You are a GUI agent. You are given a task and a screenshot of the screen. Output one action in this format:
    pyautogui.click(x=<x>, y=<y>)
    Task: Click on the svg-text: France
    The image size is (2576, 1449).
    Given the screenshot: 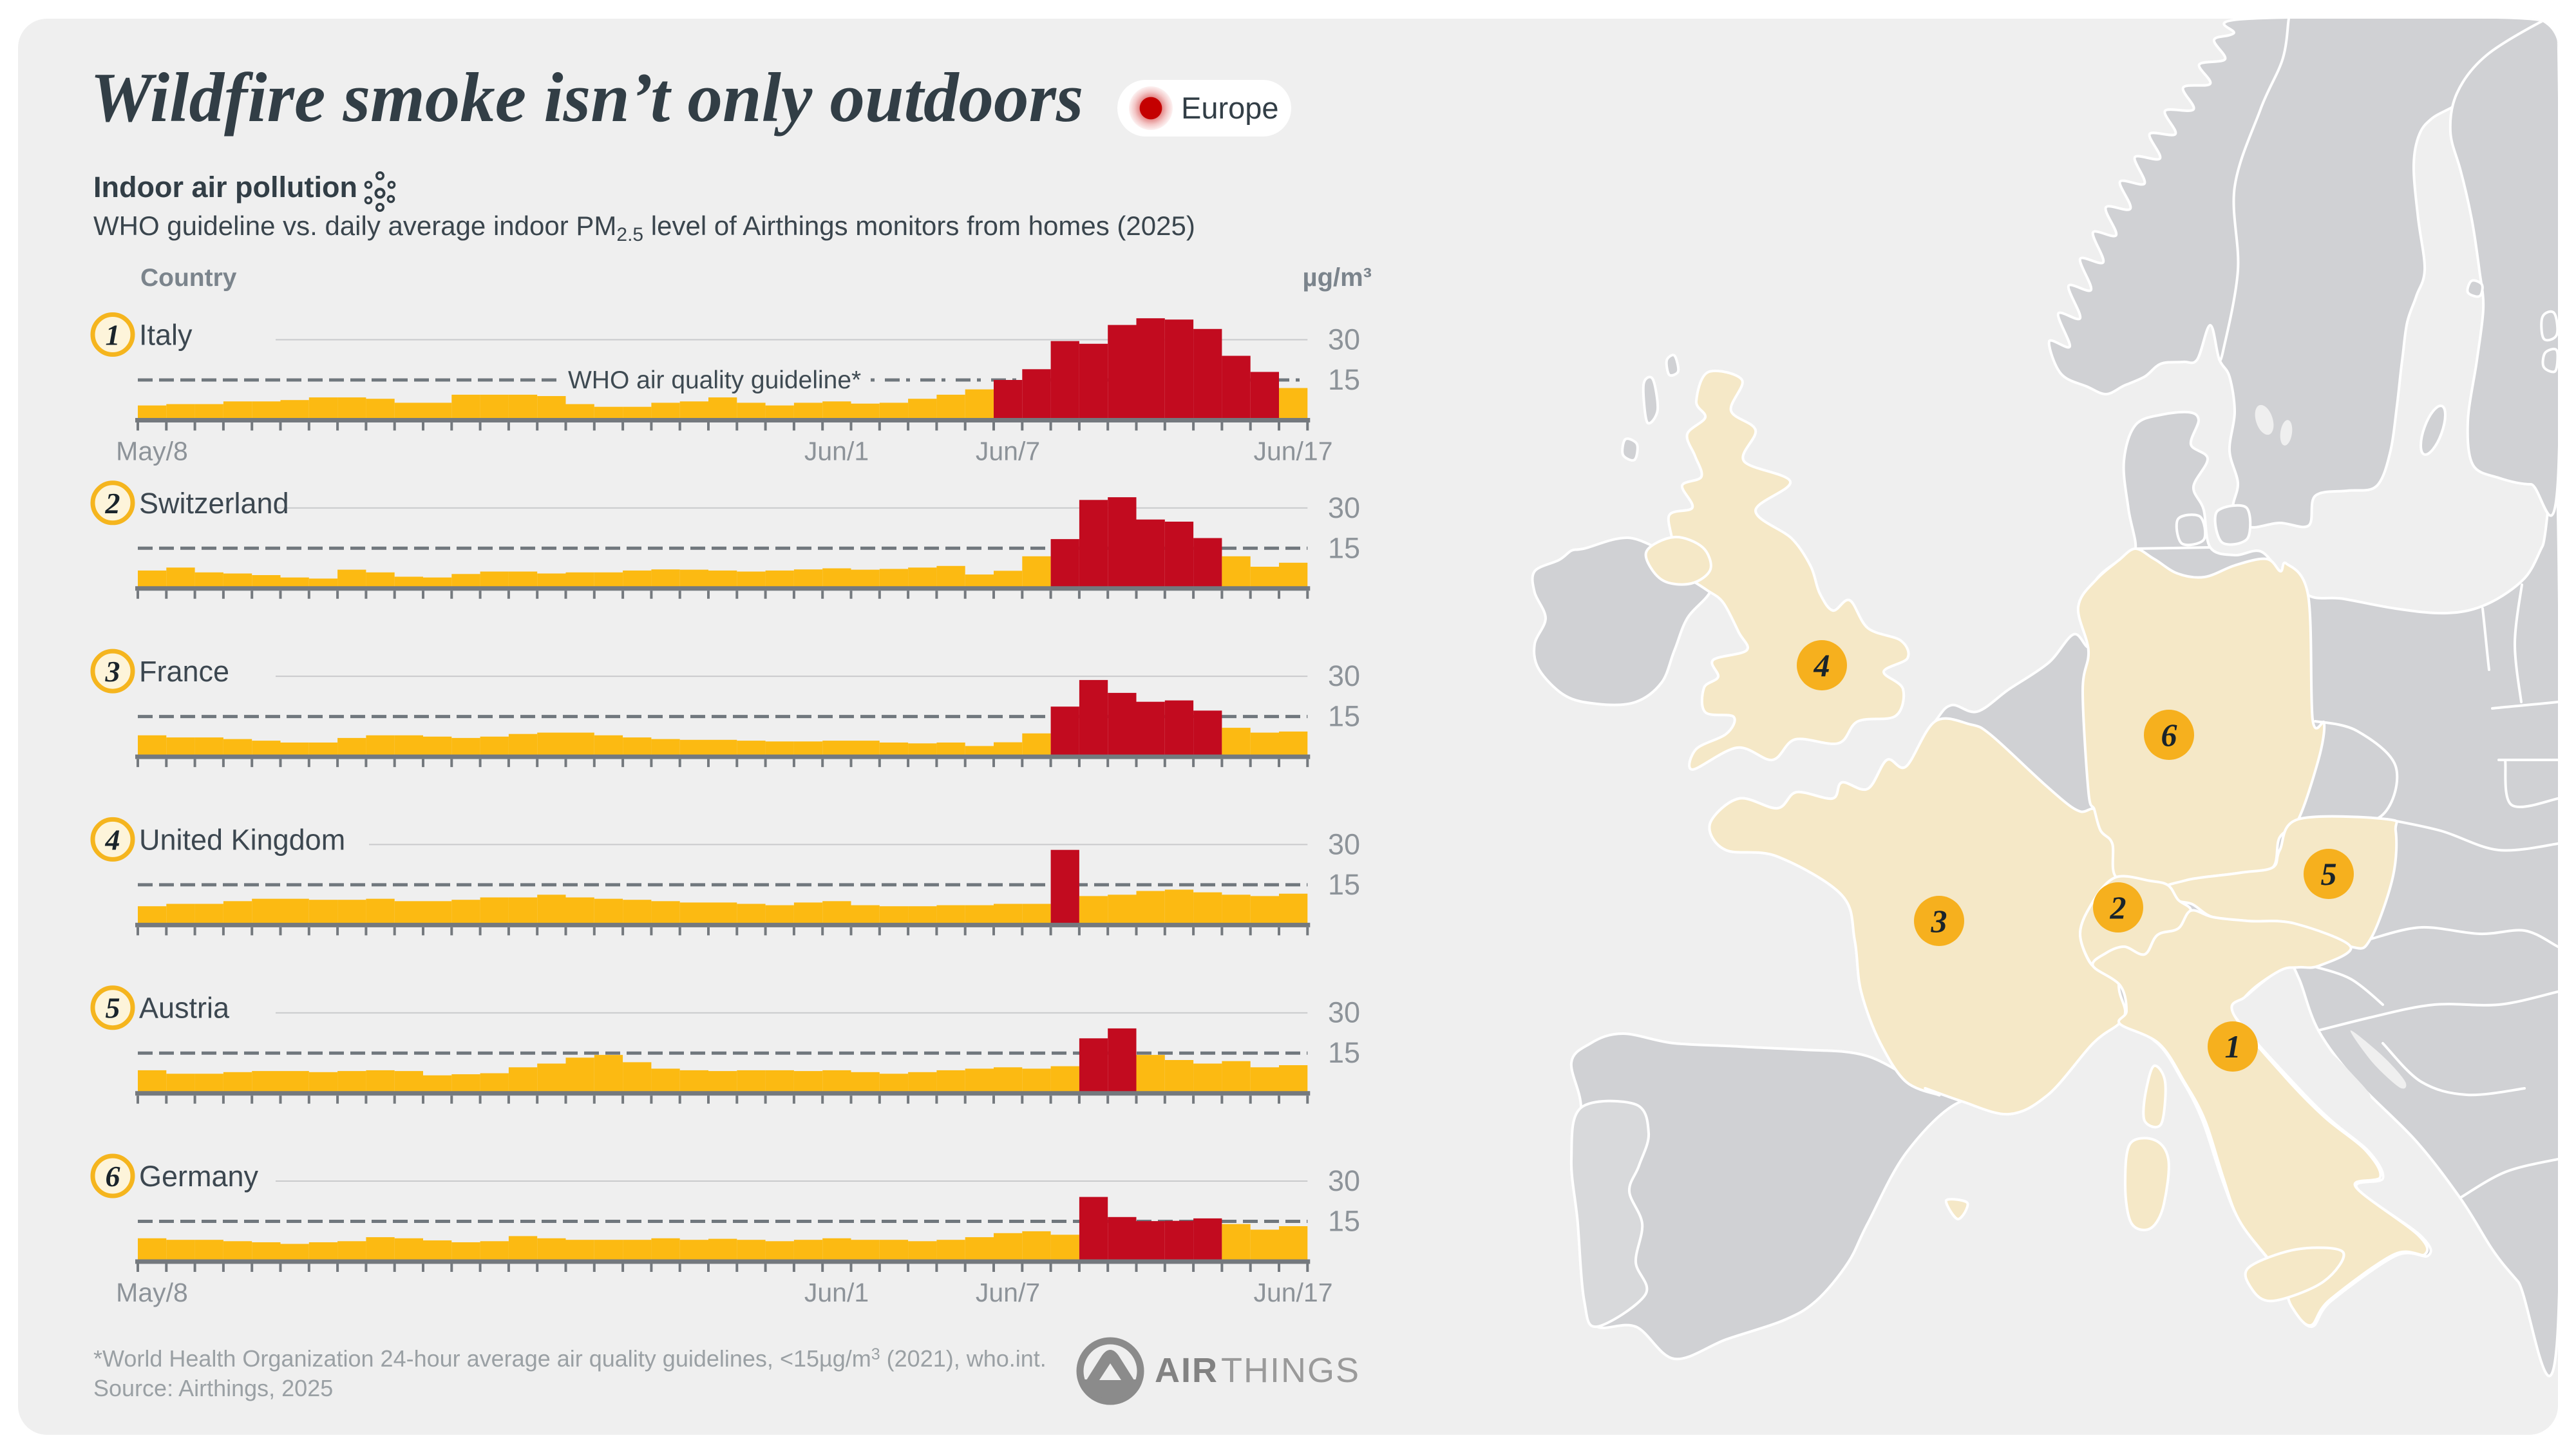 What is the action you would take?
    pyautogui.click(x=184, y=671)
    